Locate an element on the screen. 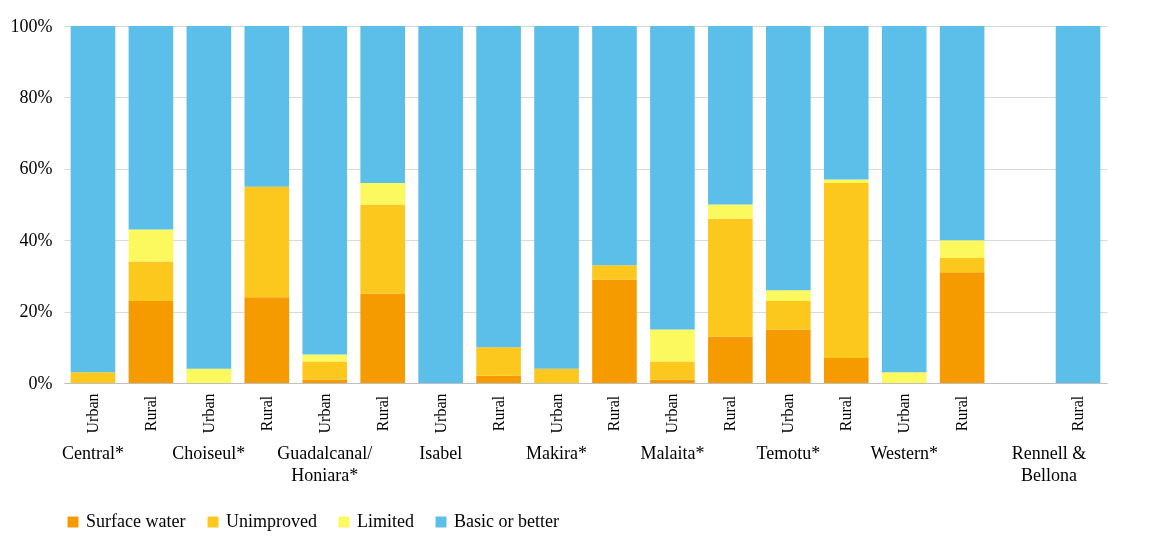  y-tick-label: 20% is located at coordinates (36, 311).